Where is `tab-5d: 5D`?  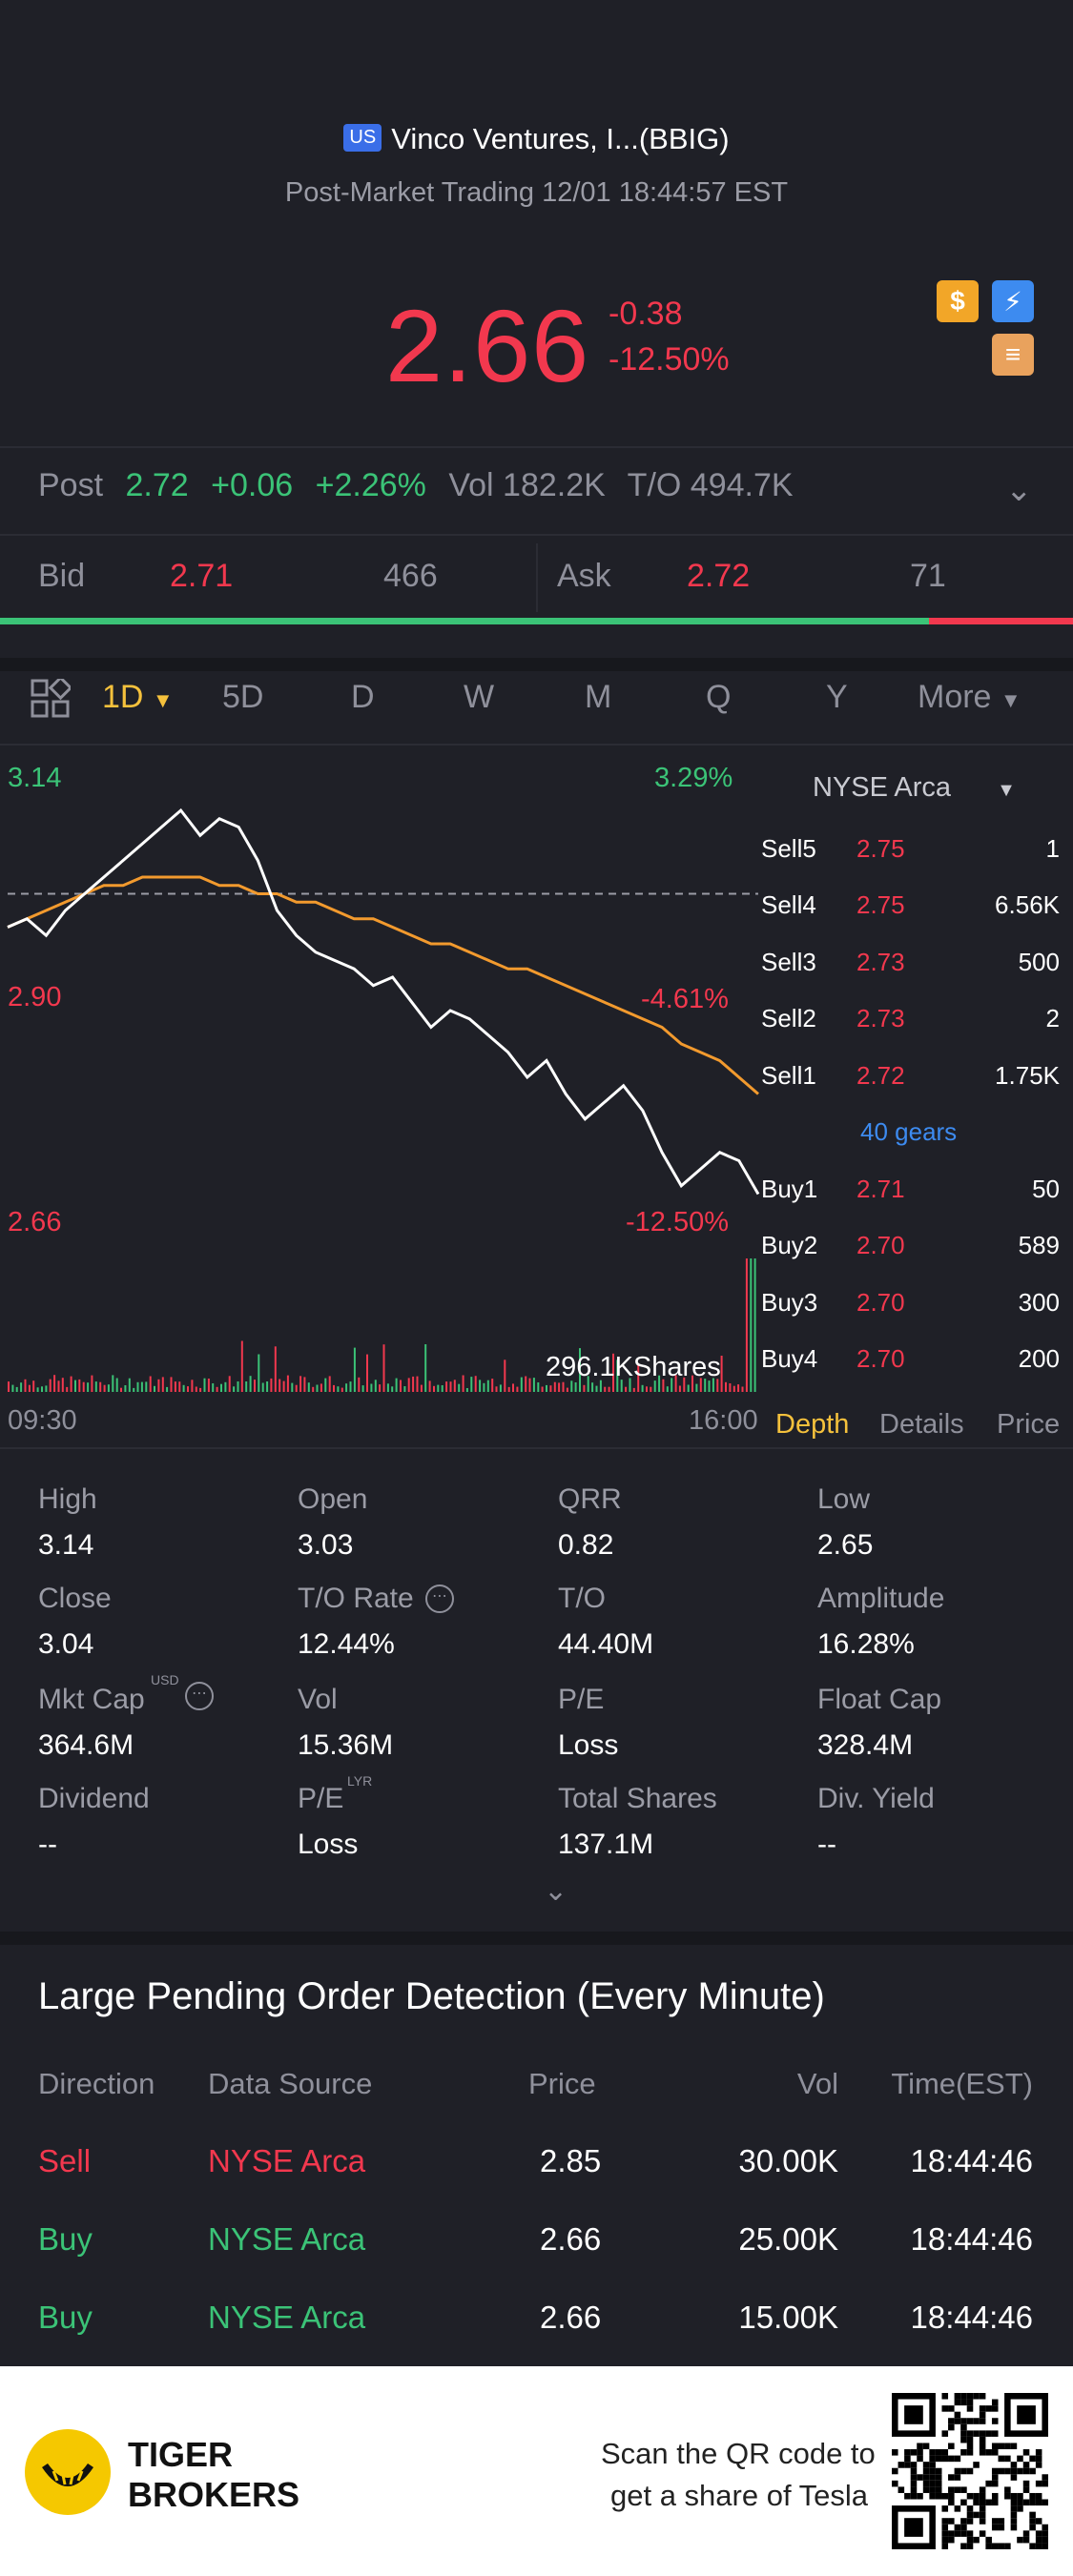
tab-5d: 5D is located at coordinates (243, 697).